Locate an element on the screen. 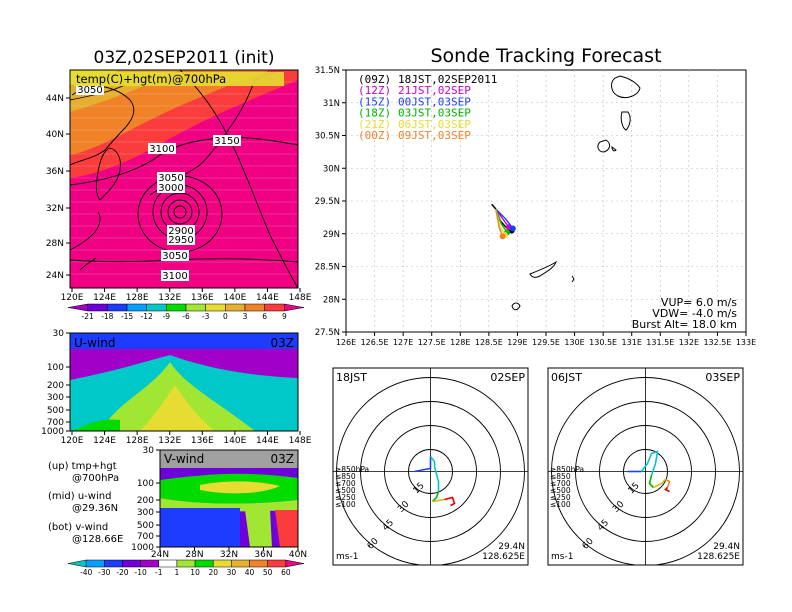 The width and height of the screenshot is (792, 612). colorbar-label: 40 is located at coordinates (250, 572).